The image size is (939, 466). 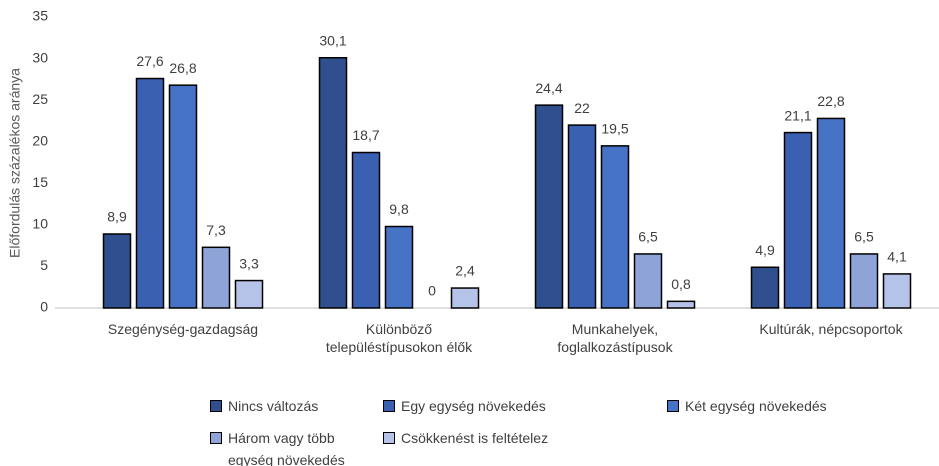 What do you see at coordinates (216, 230) in the screenshot?
I see `data-label: 7,3` at bounding box center [216, 230].